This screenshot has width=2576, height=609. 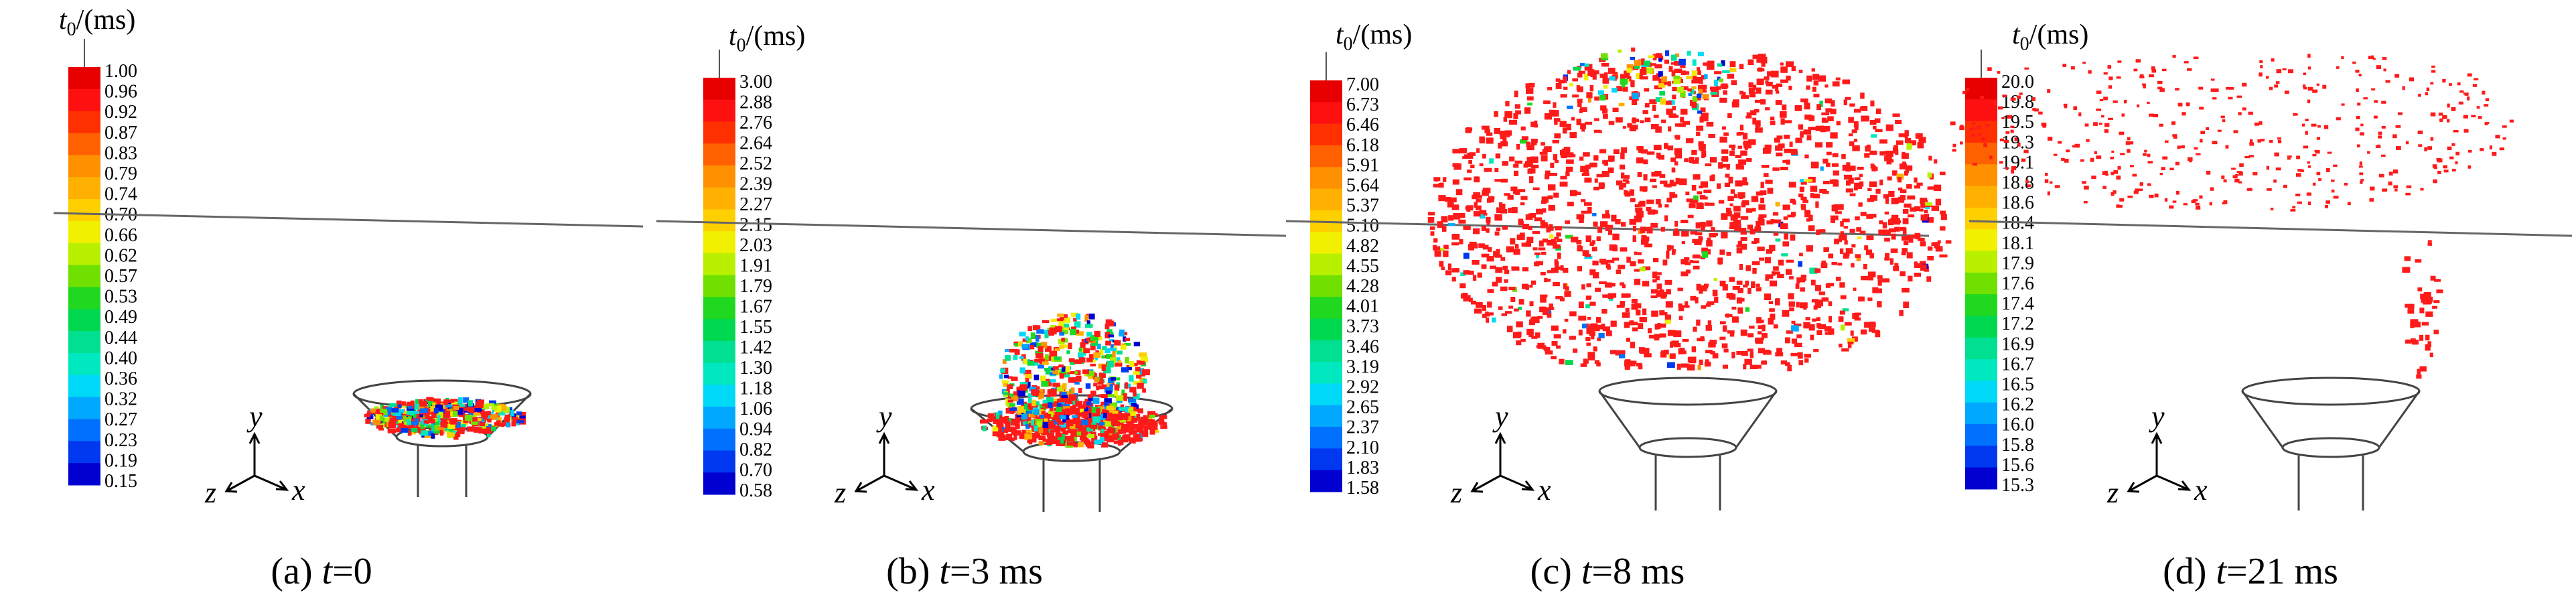 I want to click on colorbar-tick-label: 0.40, so click(x=120, y=358).